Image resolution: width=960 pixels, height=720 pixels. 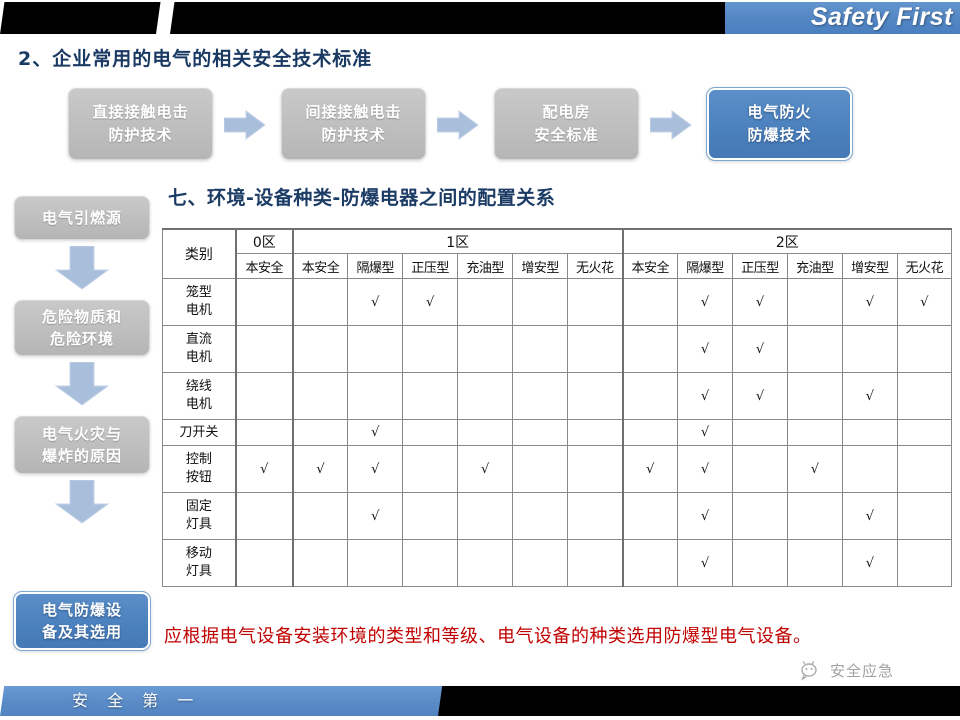 I want to click on brand-title: Safety First, so click(x=881, y=17).